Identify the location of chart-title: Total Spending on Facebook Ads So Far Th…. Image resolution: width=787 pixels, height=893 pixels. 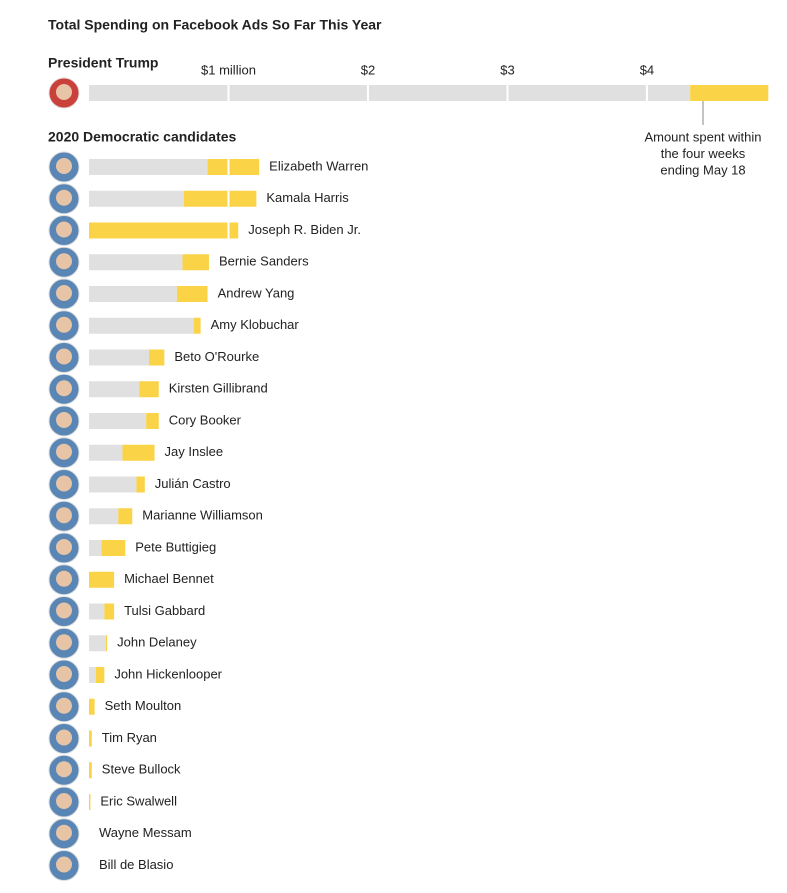
(215, 25).